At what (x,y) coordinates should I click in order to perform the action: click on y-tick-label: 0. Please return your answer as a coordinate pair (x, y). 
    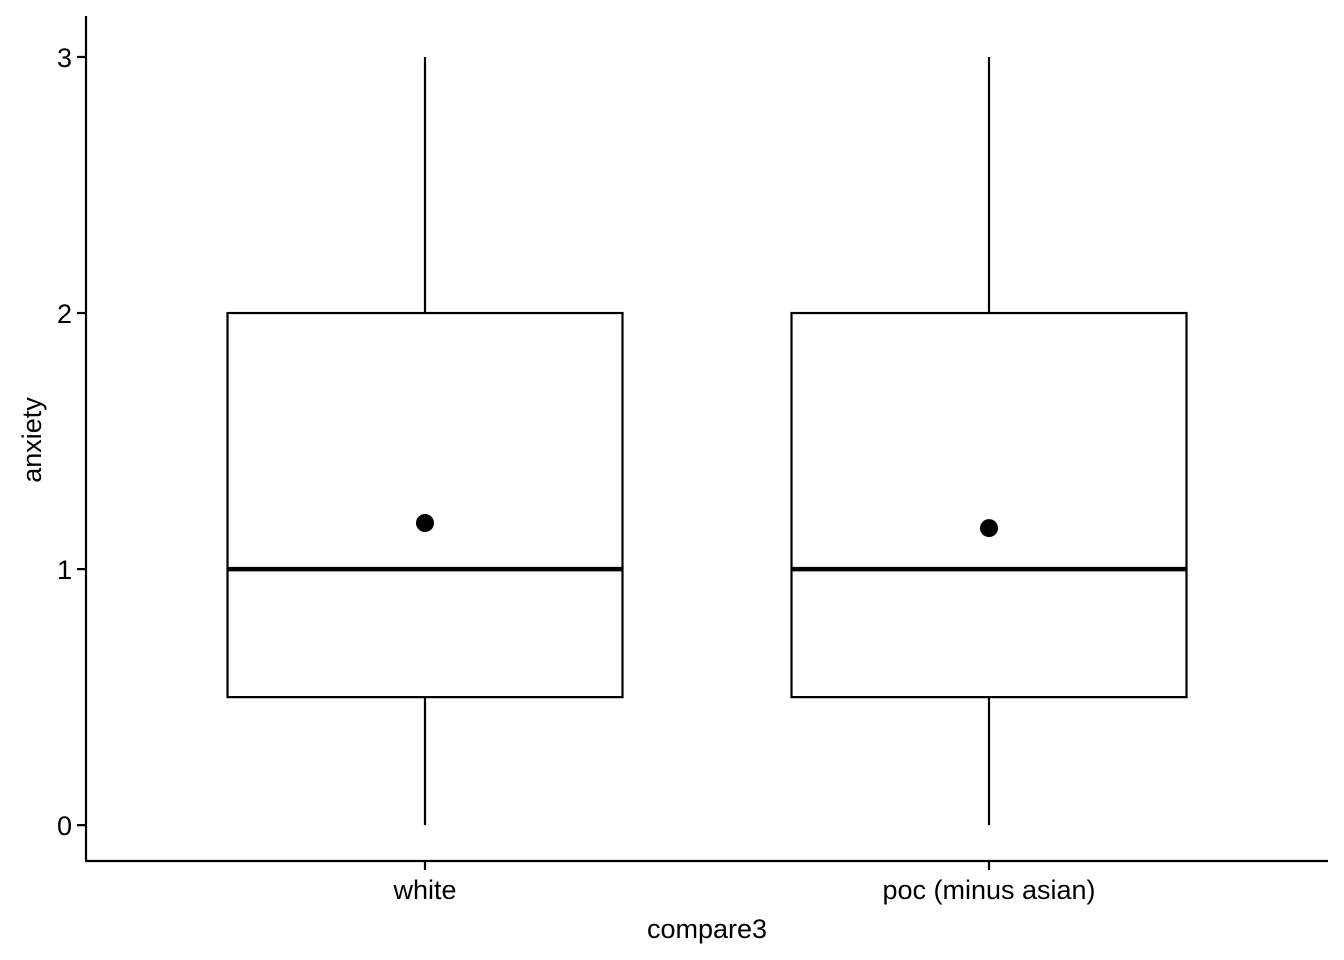
    Looking at the image, I should click on (64, 826).